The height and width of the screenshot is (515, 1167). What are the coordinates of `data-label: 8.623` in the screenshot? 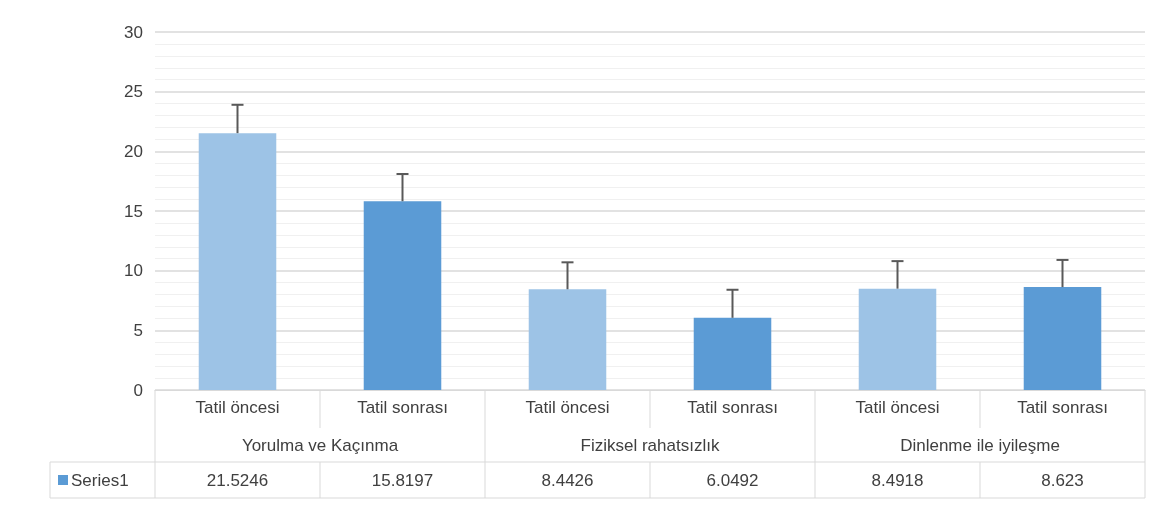 It's located at (1062, 480).